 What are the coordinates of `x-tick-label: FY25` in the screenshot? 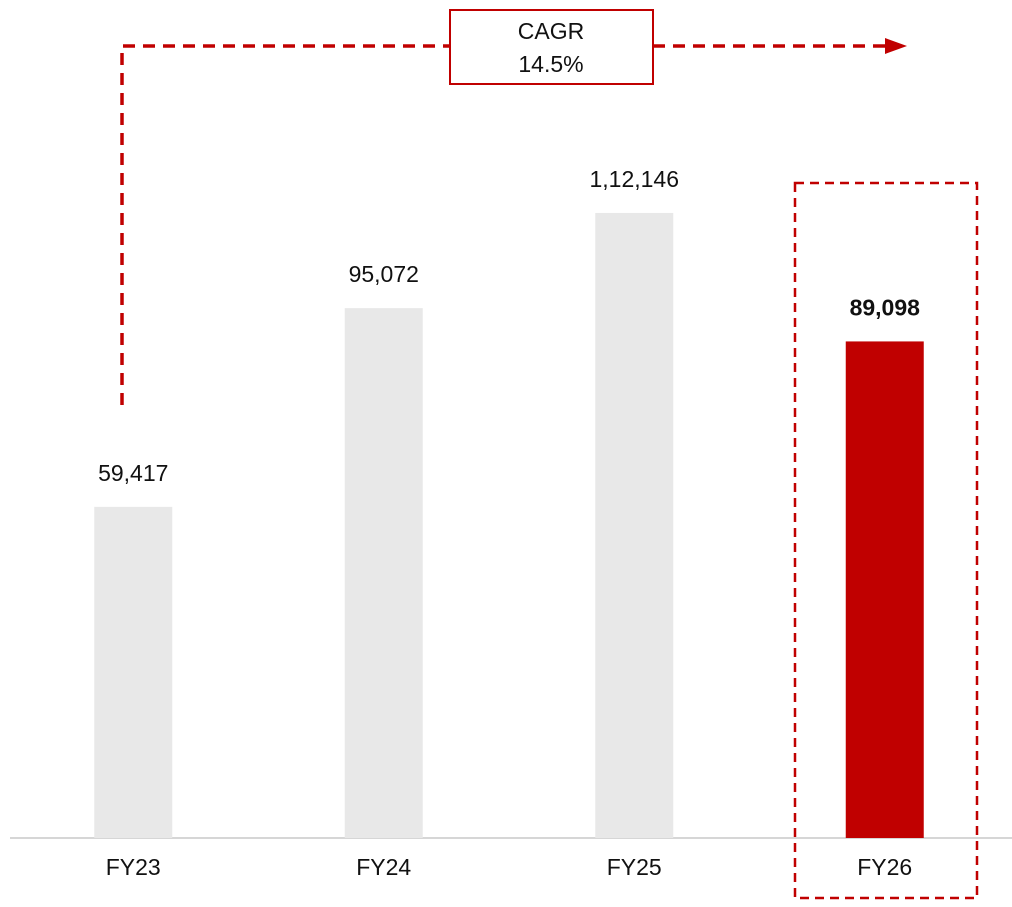 It's located at (634, 867).